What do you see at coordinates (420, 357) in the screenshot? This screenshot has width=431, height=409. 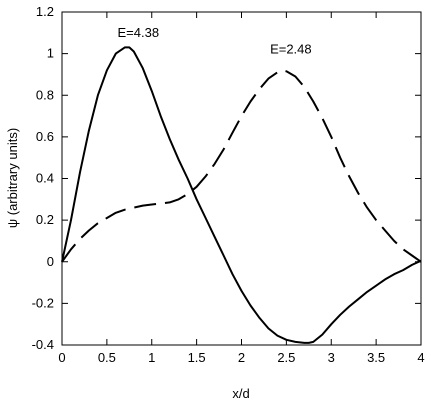 I see `x-tick-label: 4` at bounding box center [420, 357].